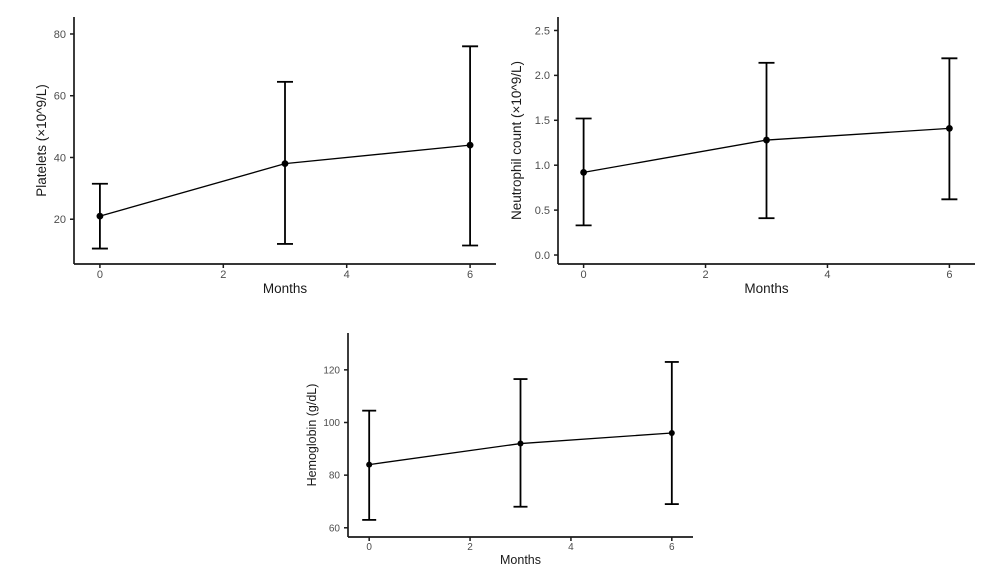 The width and height of the screenshot is (1005, 582). What do you see at coordinates (542, 211) in the screenshot?
I see `y-tick-label: 0.5` at bounding box center [542, 211].